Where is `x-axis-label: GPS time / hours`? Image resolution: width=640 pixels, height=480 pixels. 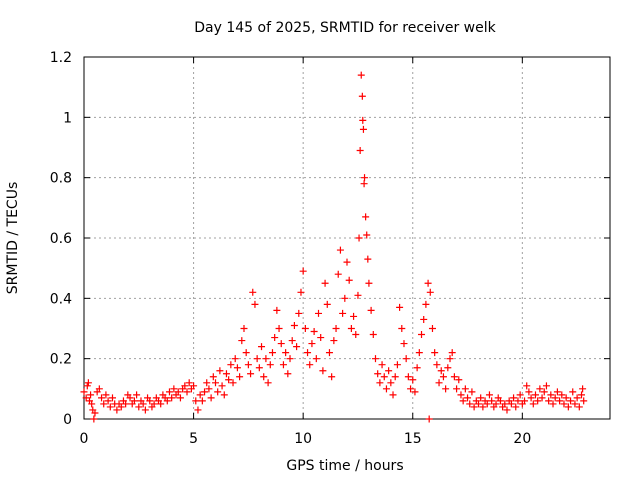 x-axis-label: GPS time / hours is located at coordinates (344, 466).